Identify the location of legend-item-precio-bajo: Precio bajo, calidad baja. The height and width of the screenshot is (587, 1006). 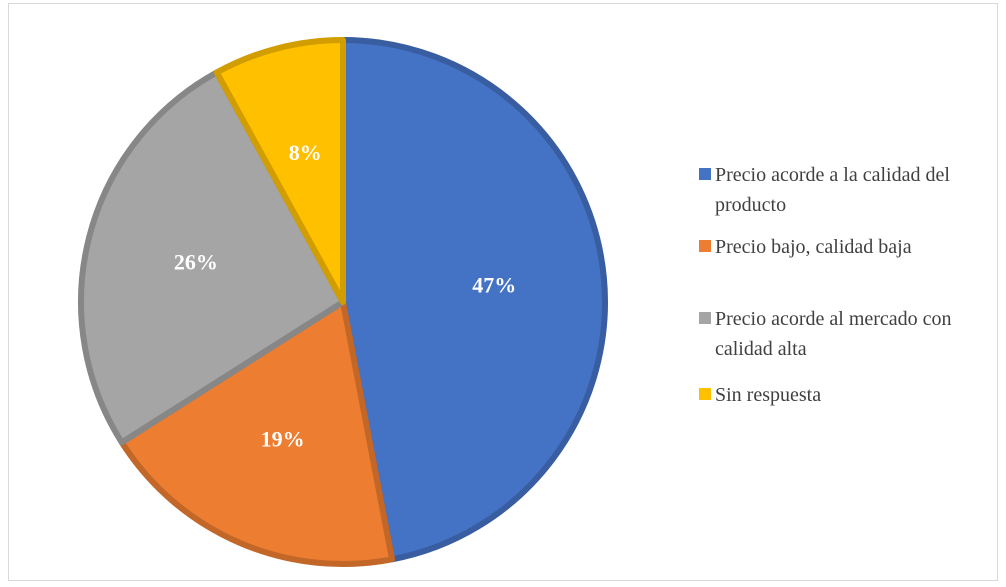
(852, 247).